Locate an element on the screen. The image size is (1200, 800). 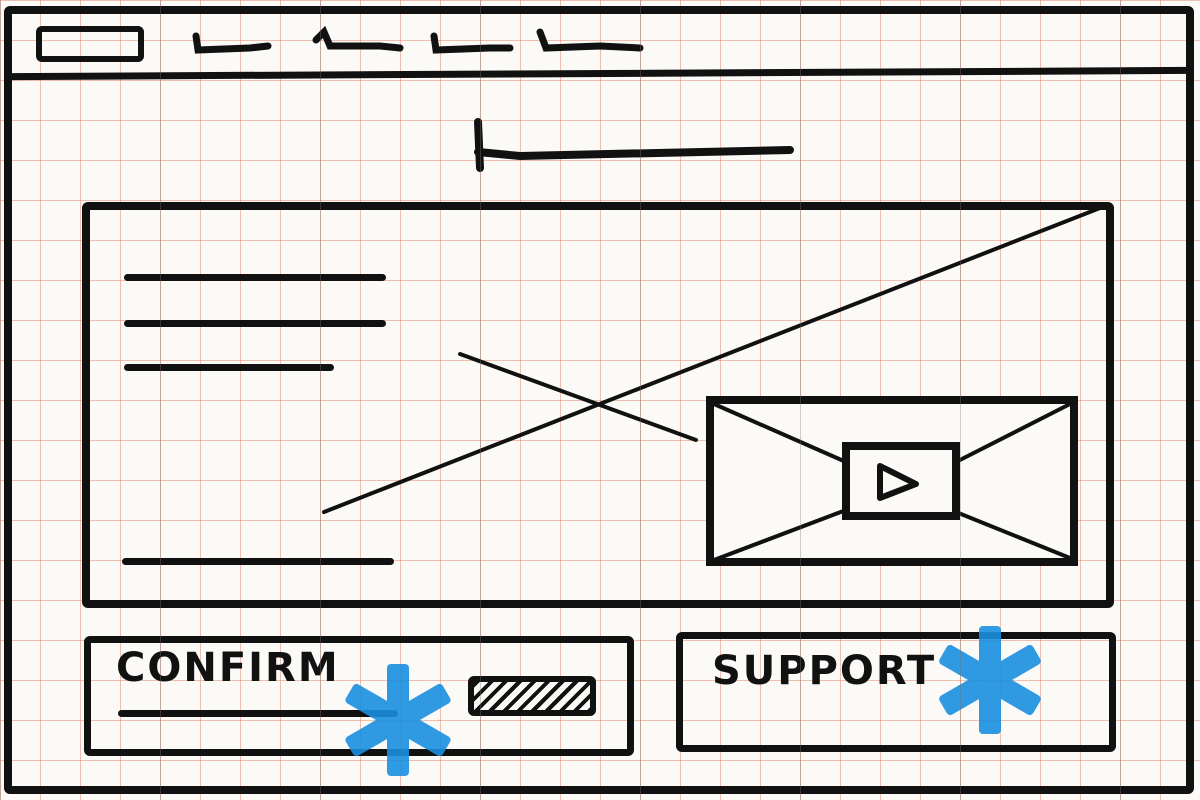
confirm-text-line is located at coordinates (258, 713).